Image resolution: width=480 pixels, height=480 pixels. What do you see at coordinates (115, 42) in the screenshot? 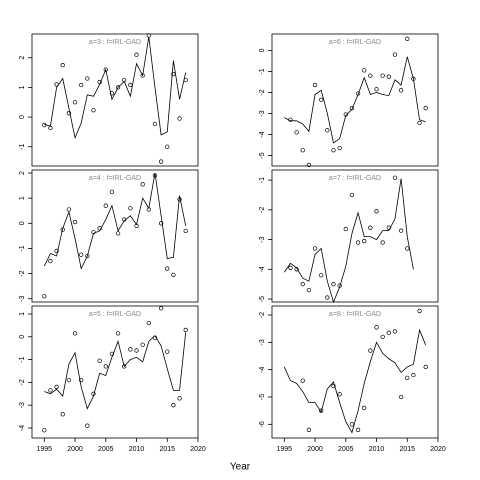
I see `panel-title: a=3 : f=IRL-GAD` at bounding box center [115, 42].